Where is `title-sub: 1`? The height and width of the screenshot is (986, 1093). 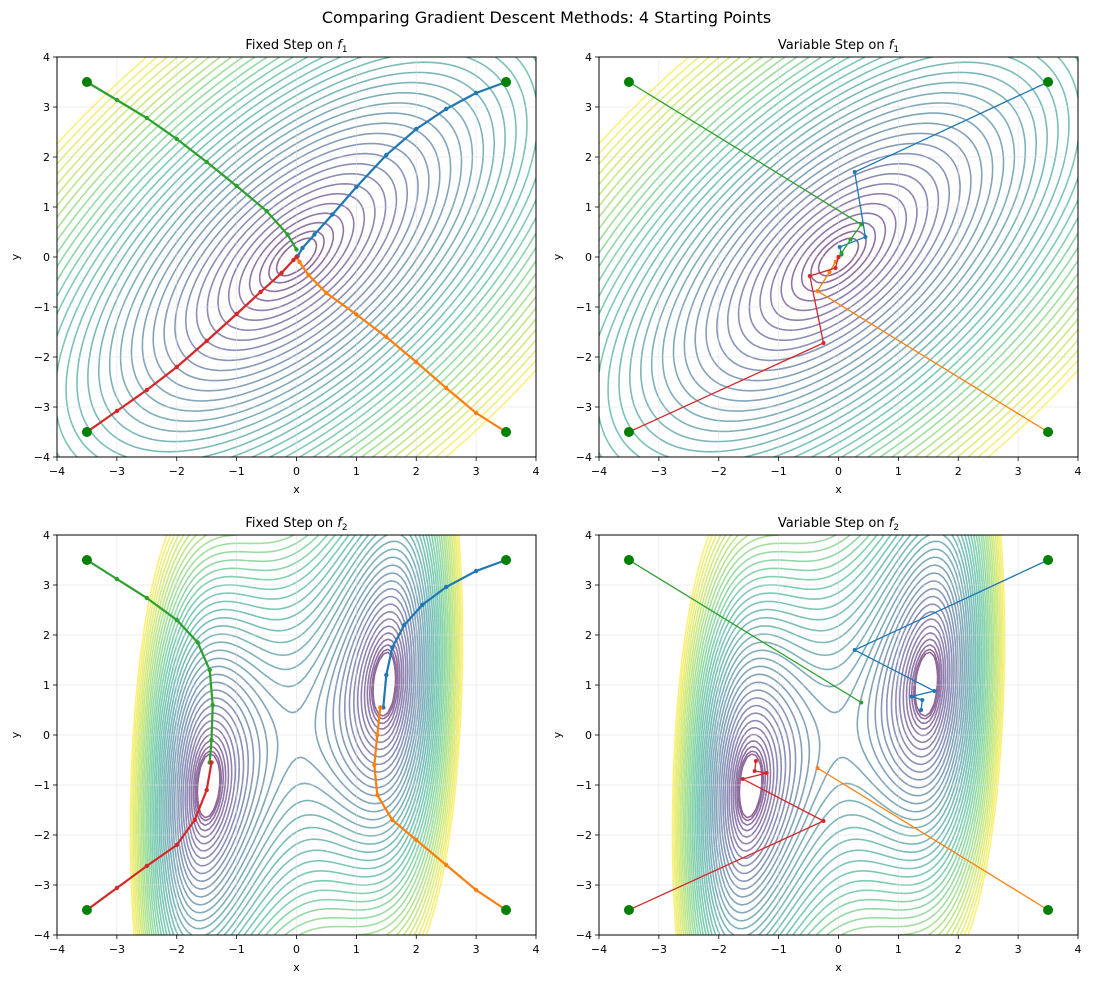
title-sub: 1 is located at coordinates (896, 50).